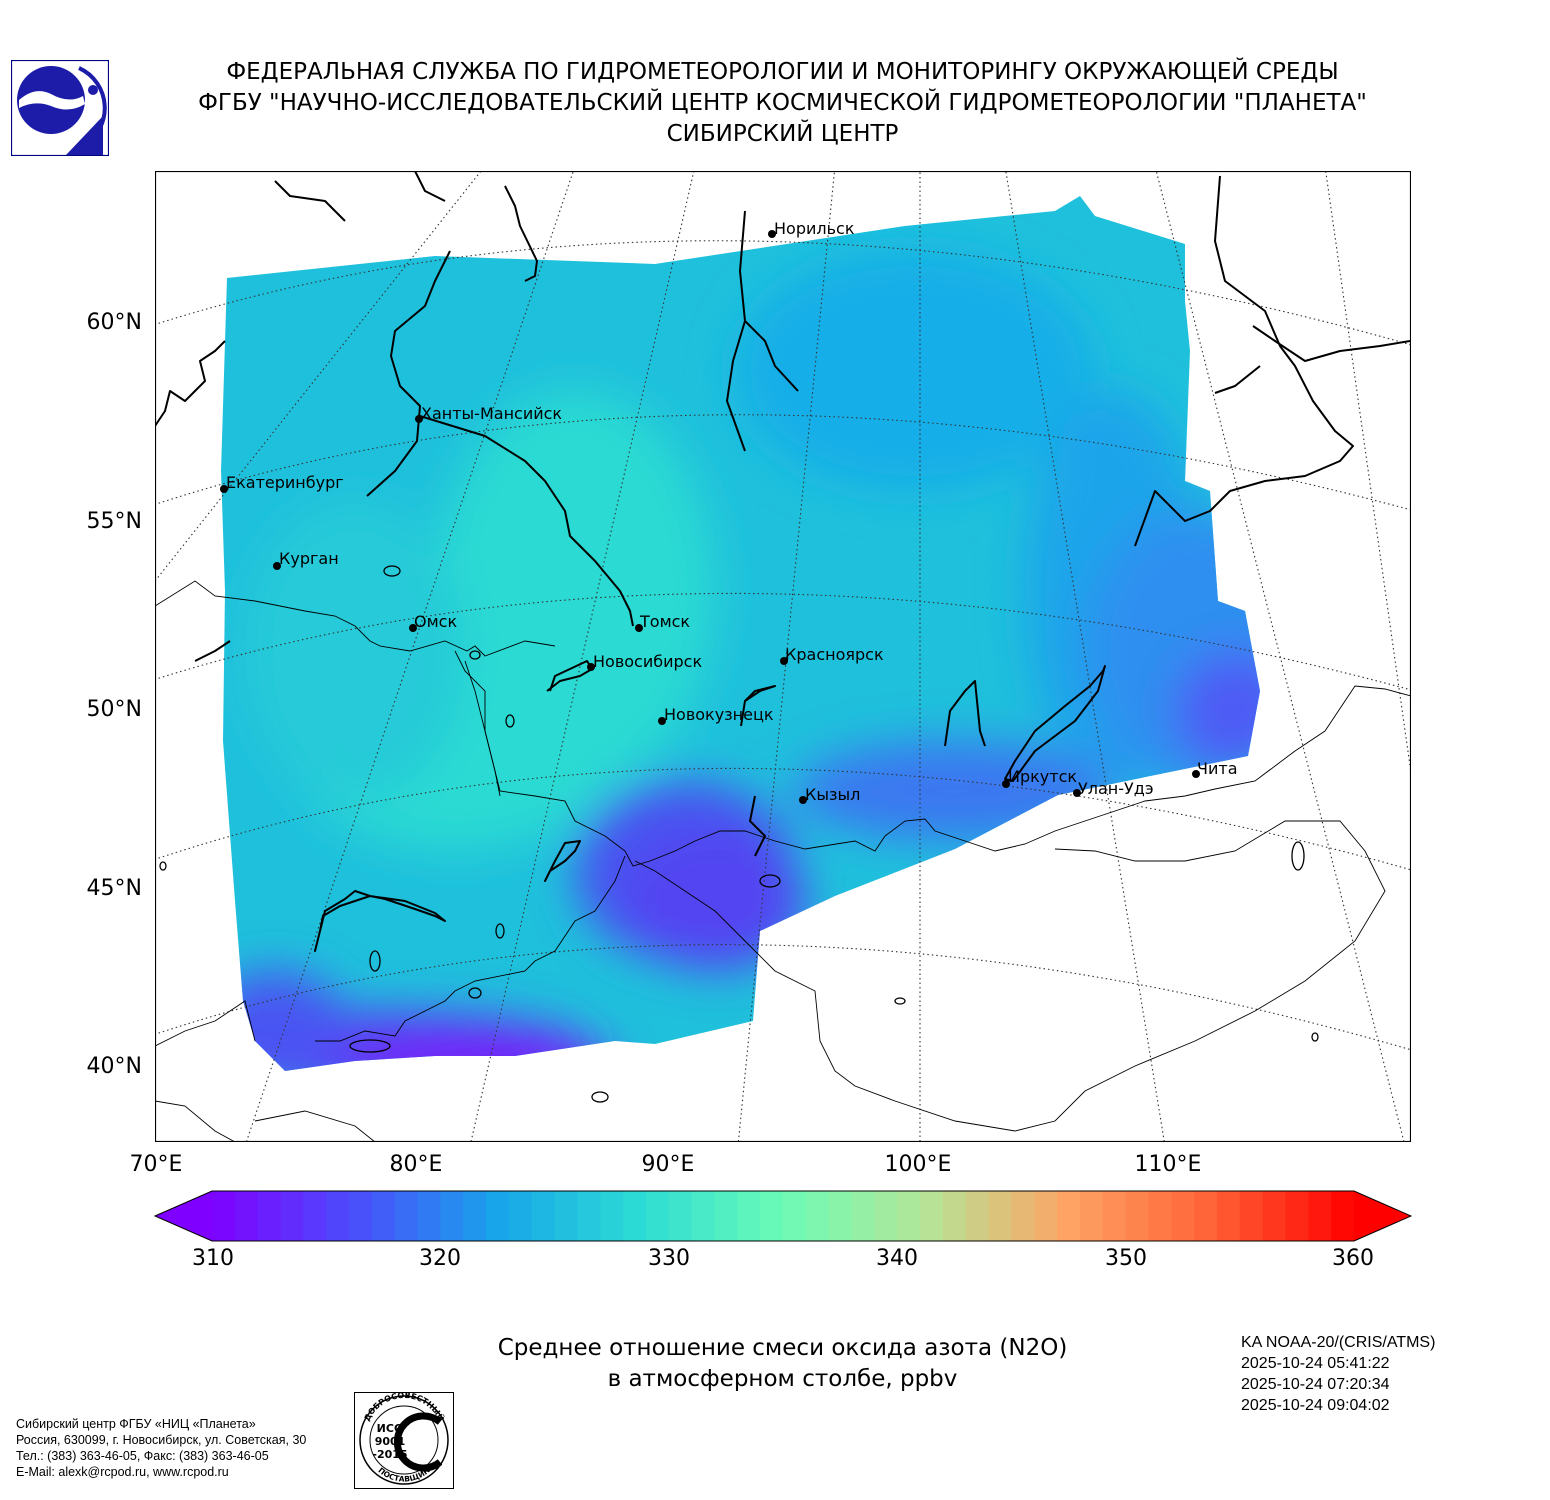 The height and width of the screenshot is (1500, 1550). I want to click on colorbar, so click(783, 1216).